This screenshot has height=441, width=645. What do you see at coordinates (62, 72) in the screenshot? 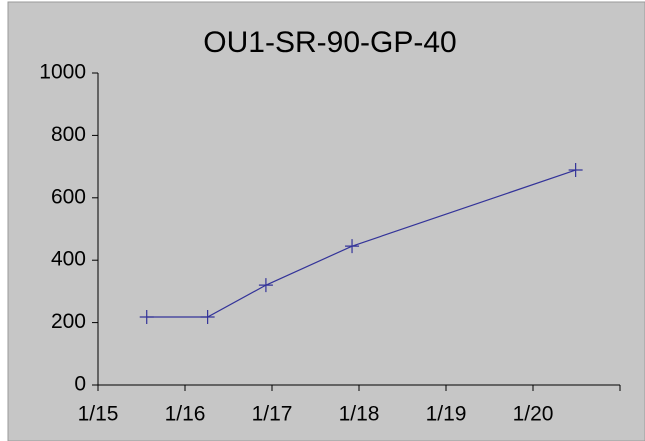
I see `y-tick-label: 1000` at bounding box center [62, 72].